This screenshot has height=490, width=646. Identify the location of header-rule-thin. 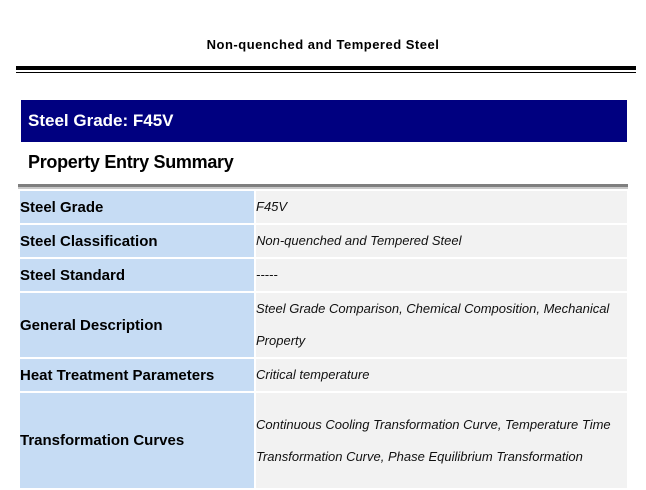
(326, 72).